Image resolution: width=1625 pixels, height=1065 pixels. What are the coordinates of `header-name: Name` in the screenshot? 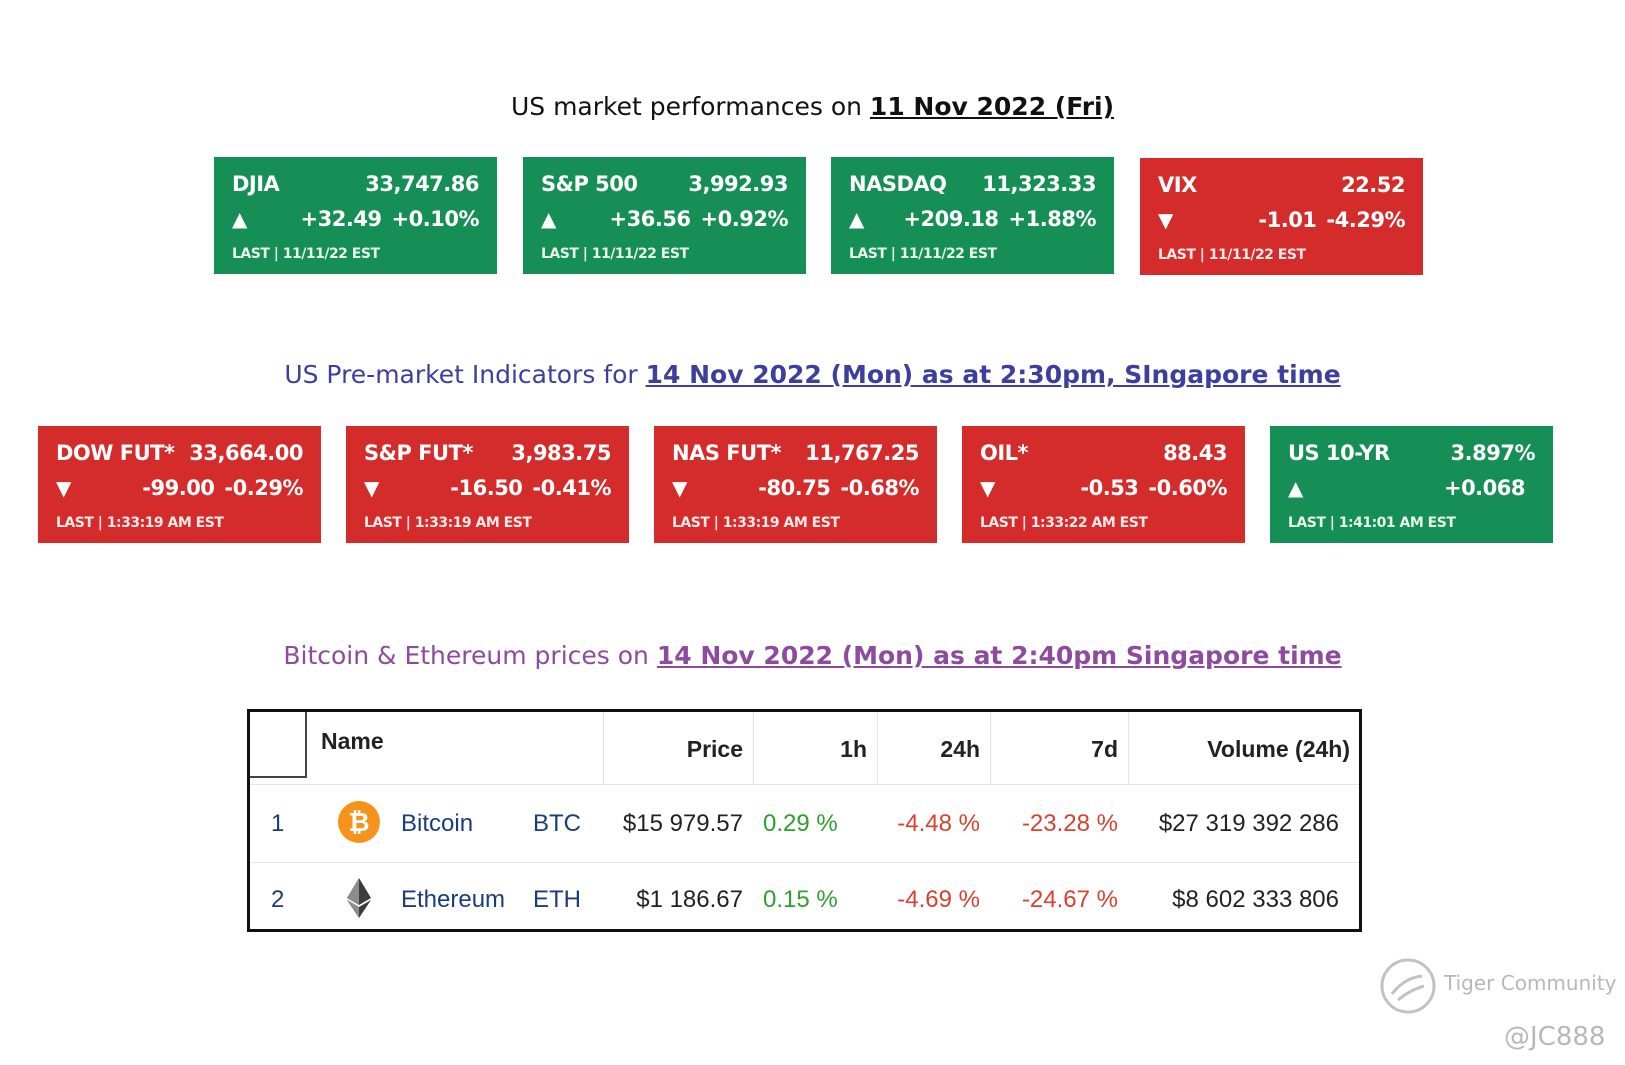 It's located at (352, 741).